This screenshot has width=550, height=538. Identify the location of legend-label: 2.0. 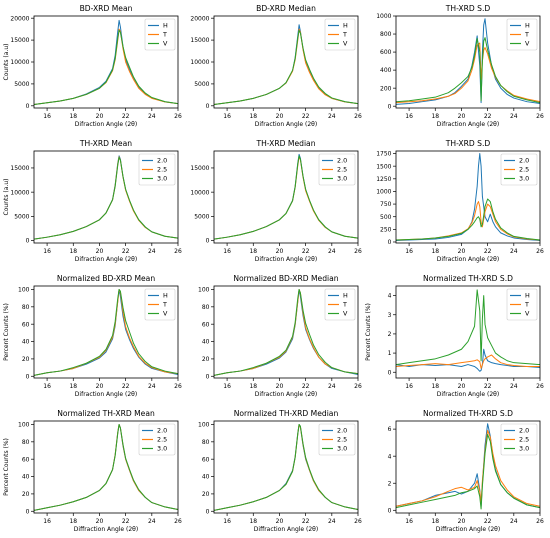
(162, 161).